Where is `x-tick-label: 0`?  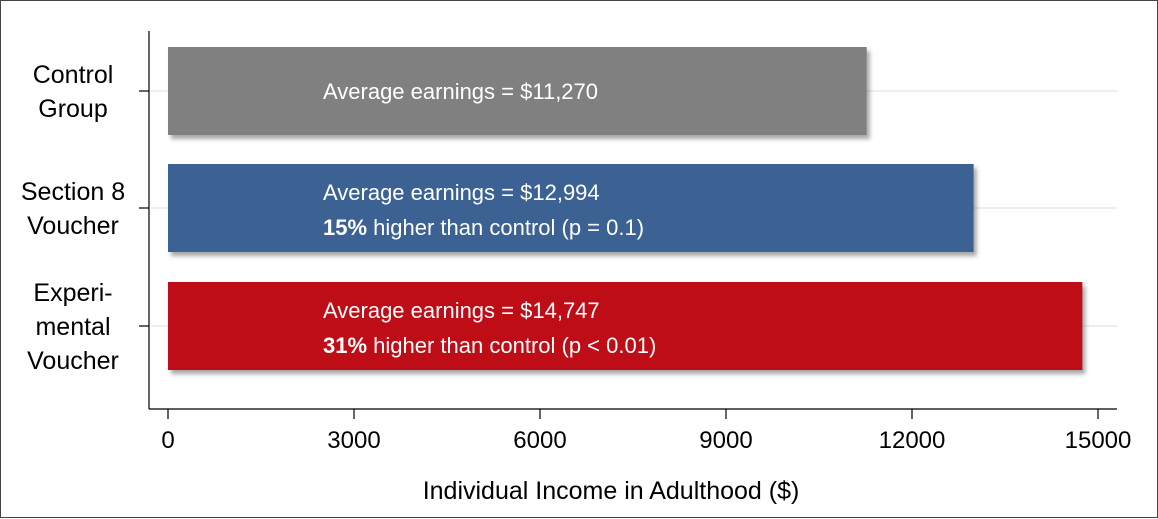 x-tick-label: 0 is located at coordinates (167, 440).